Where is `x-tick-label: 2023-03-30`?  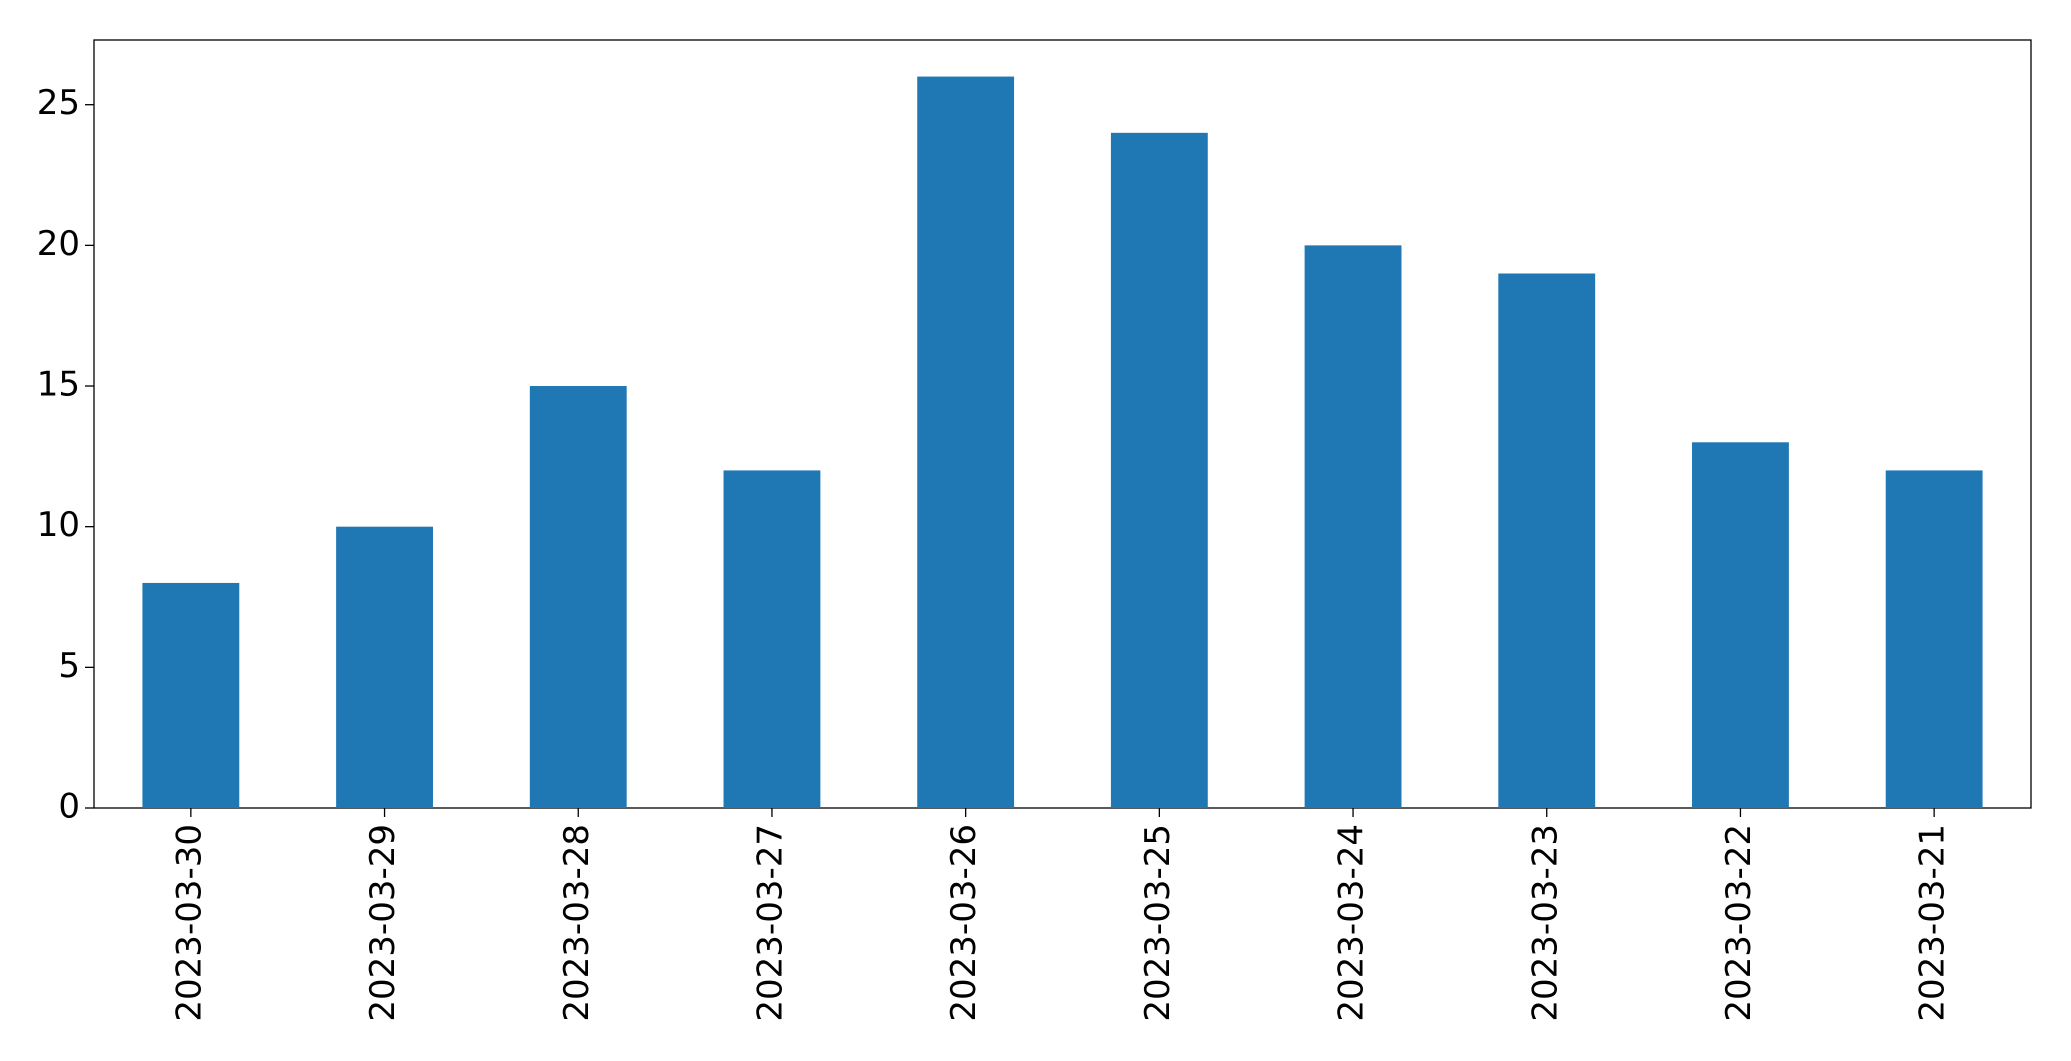
x-tick-label: 2023-03-30 is located at coordinates (189, 923).